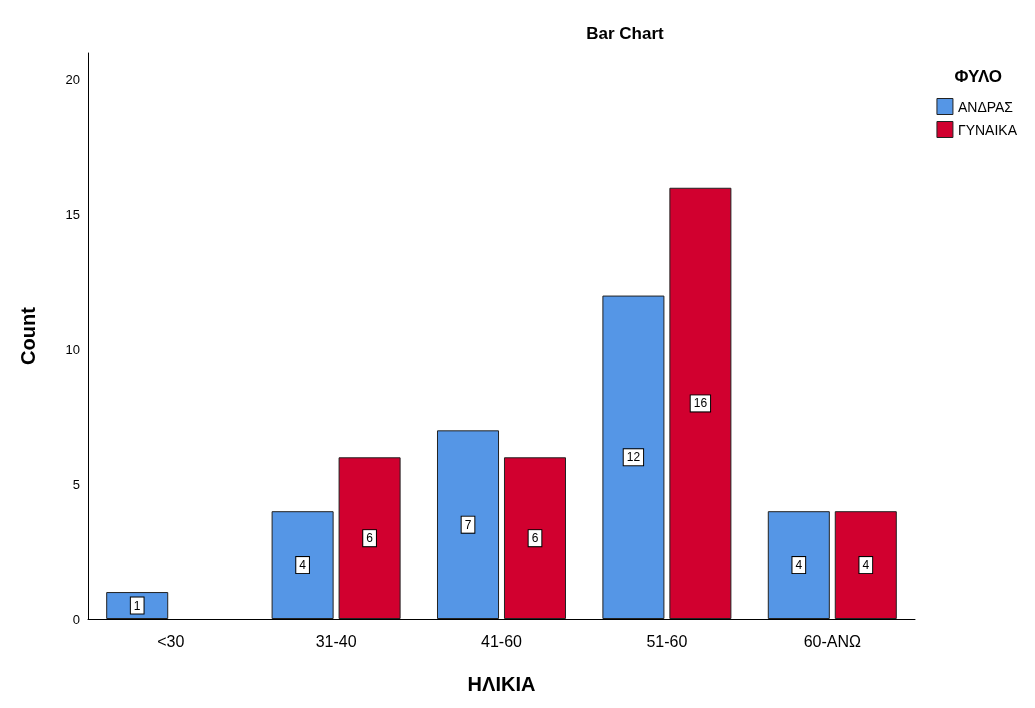  Describe the element at coordinates (171, 641) in the screenshot. I see `x-tick-label: <30` at that location.